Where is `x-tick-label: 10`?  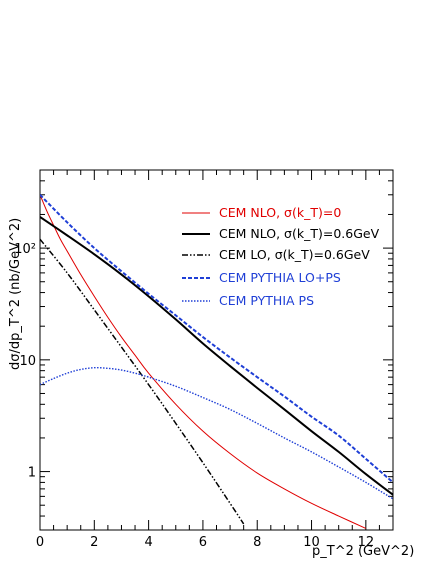
x-tick-label: 10 is located at coordinates (311, 542).